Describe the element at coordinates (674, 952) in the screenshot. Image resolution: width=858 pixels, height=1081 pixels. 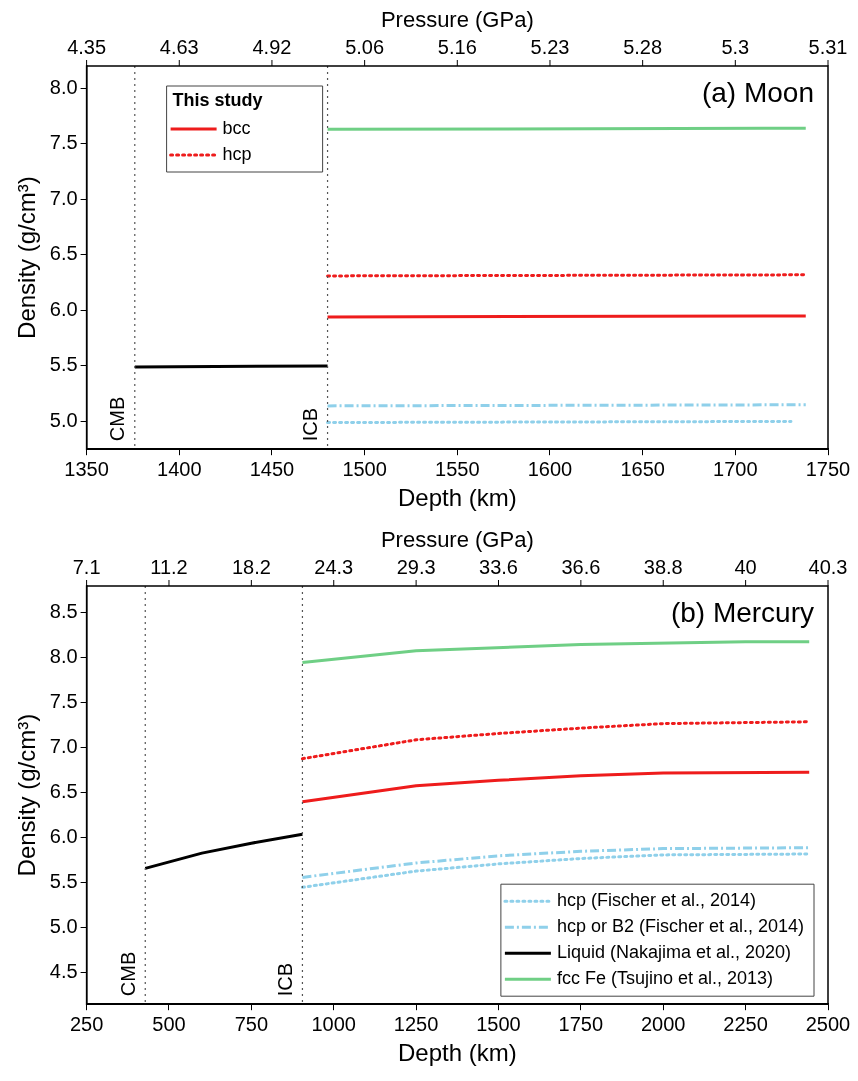
I see `legend-label: Liquid (Nakajima et al., 2020)` at that location.